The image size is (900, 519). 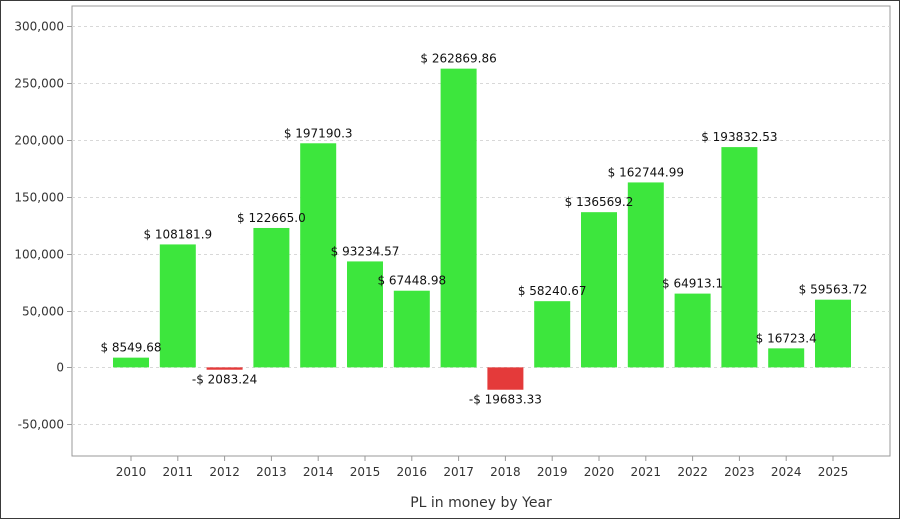 What do you see at coordinates (177, 234) in the screenshot?
I see `data-label: $ 108181.9` at bounding box center [177, 234].